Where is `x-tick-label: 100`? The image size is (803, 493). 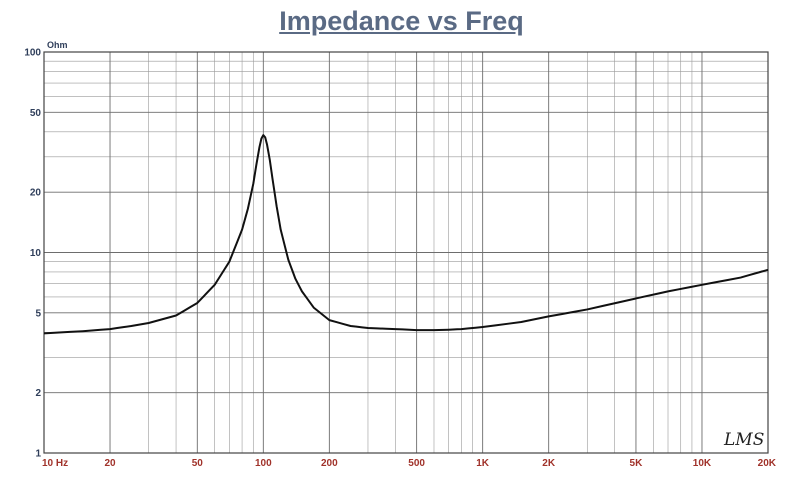
x-tick-label: 100 is located at coordinates (263, 463).